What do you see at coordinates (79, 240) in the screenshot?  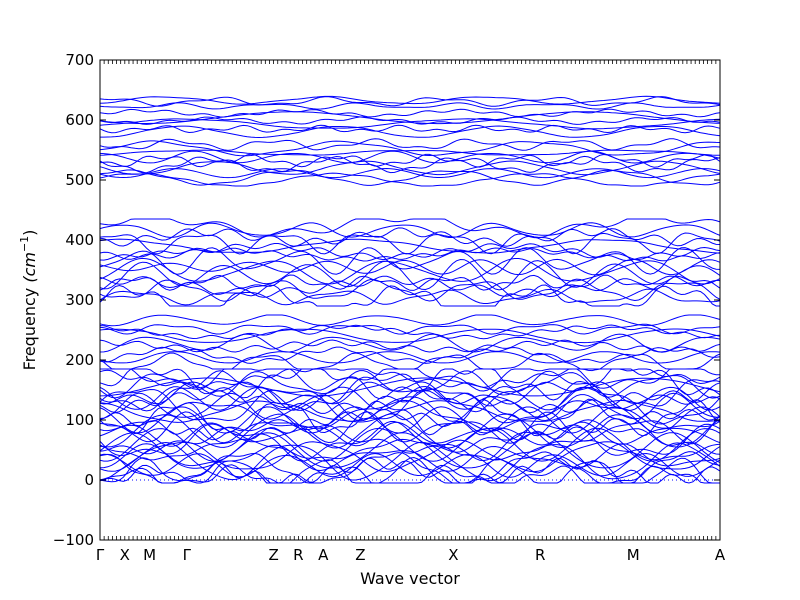 I see `y-tick-label: 400` at bounding box center [79, 240].